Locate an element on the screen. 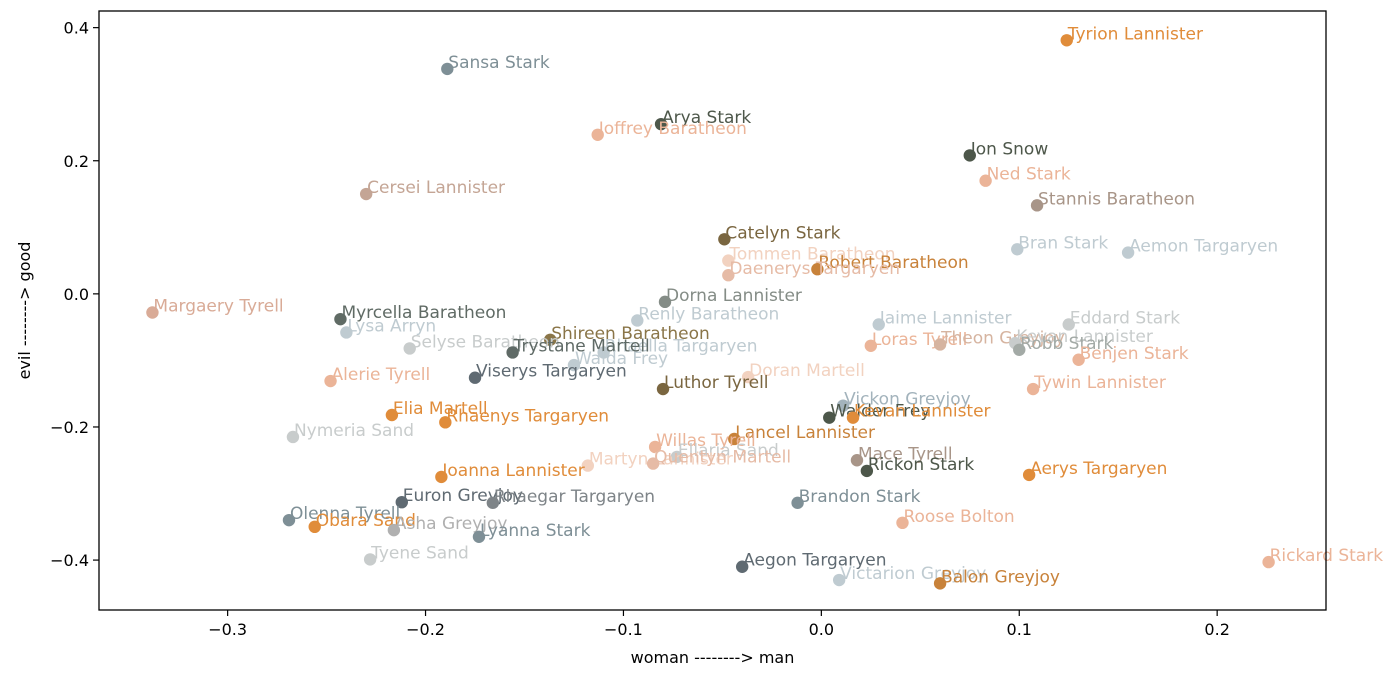 The image size is (1400, 674). x-axis: −0.3 −0.2 −0.1 0.0 0.1 0.2 is located at coordinates (719, 624).